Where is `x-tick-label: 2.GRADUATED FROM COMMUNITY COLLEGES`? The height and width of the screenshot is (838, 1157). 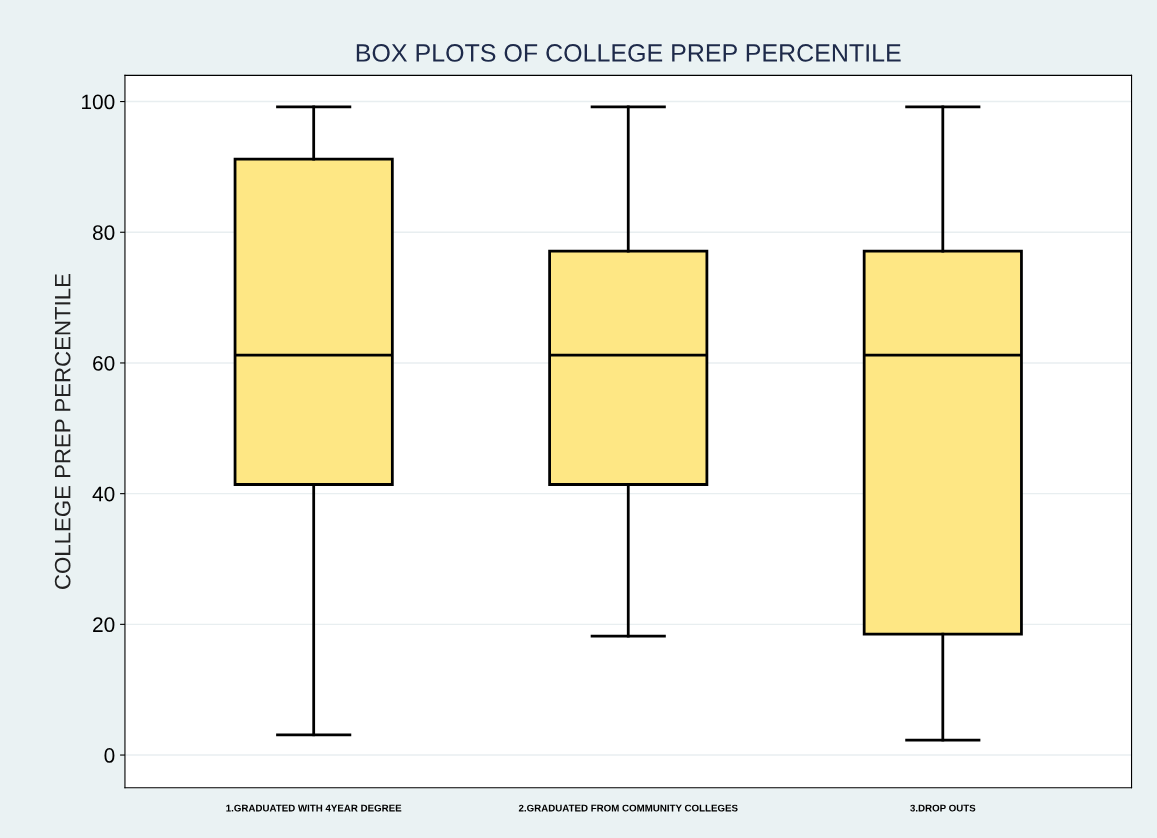 x-tick-label: 2.GRADUATED FROM COMMUNITY COLLEGES is located at coordinates (628, 808).